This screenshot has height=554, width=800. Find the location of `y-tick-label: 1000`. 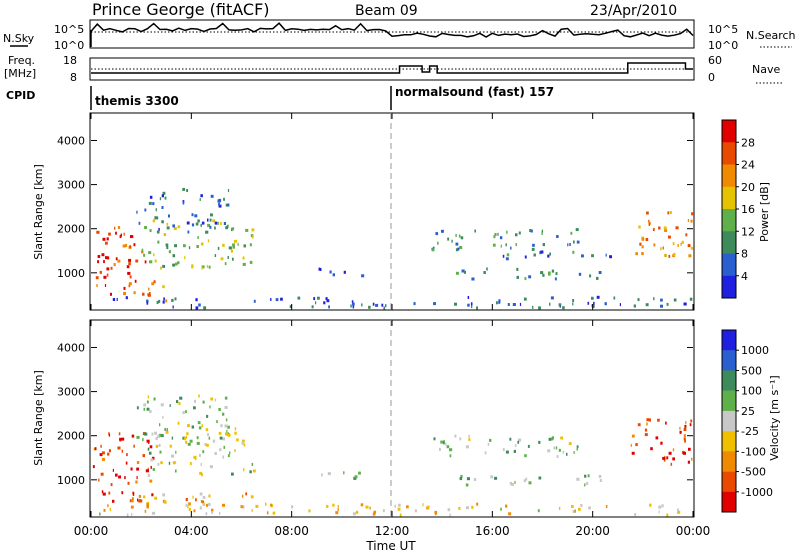

y-tick-label: 1000 is located at coordinates (71, 480).